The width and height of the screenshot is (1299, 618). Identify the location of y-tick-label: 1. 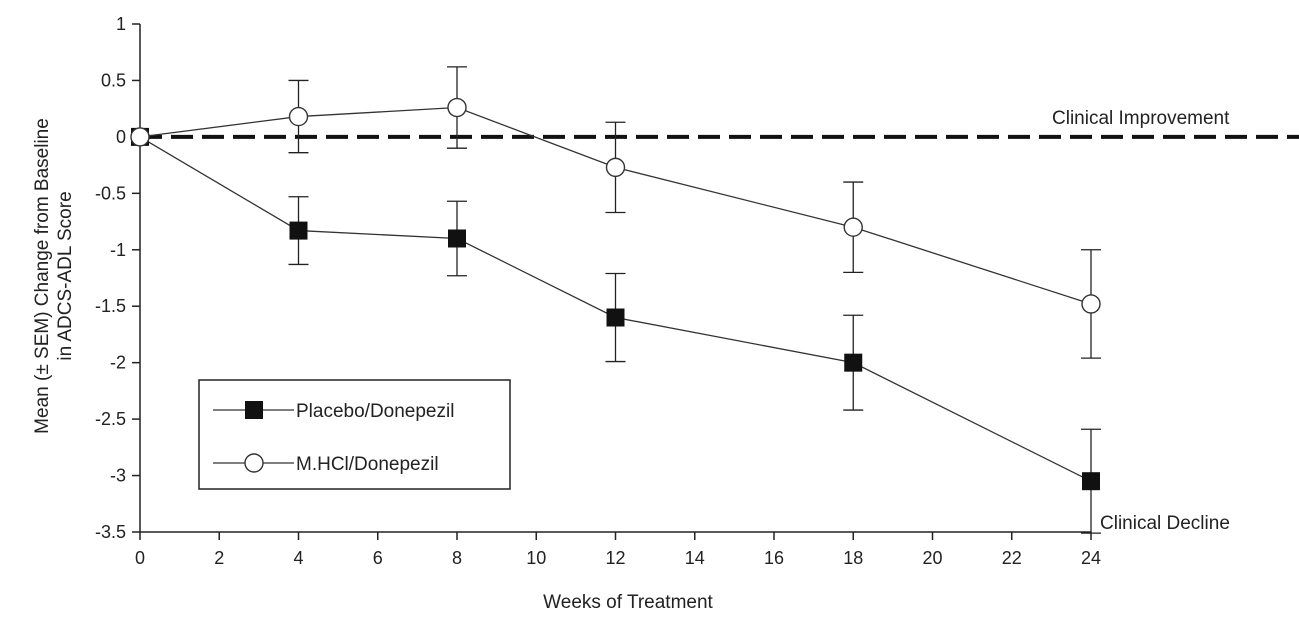
(121, 24).